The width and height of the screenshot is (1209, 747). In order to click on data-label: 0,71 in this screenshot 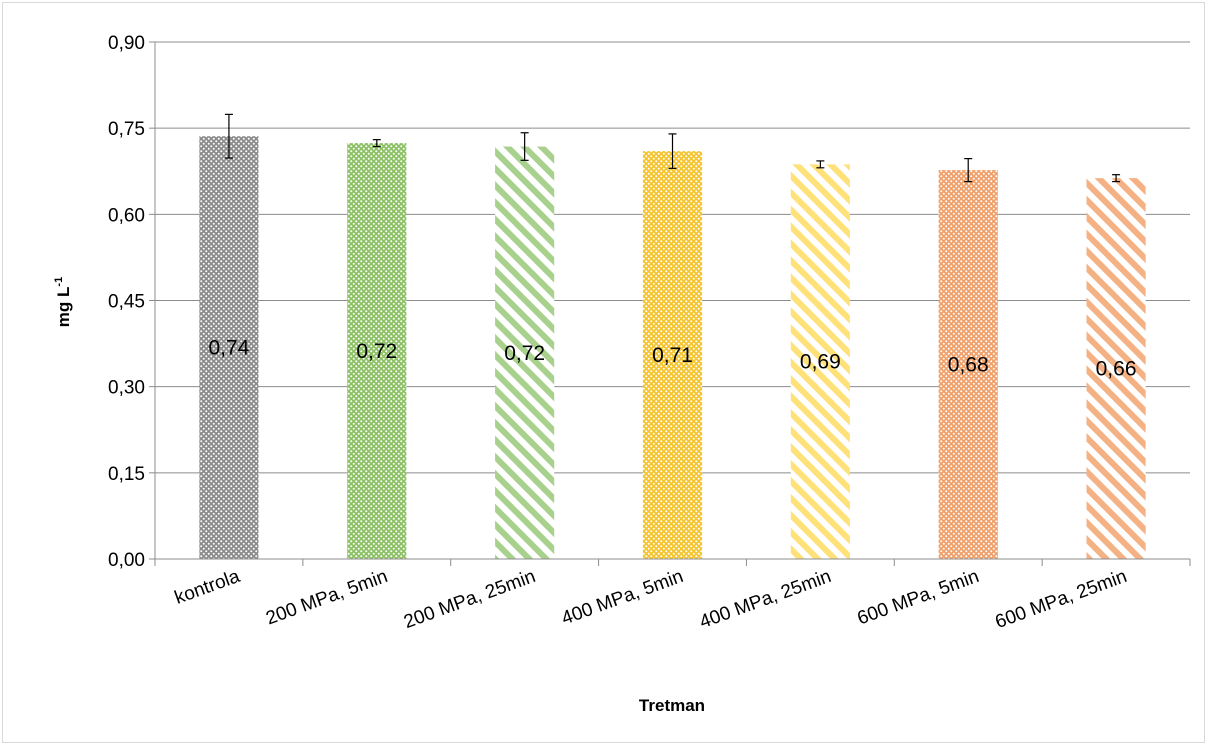, I will do `click(672, 355)`.